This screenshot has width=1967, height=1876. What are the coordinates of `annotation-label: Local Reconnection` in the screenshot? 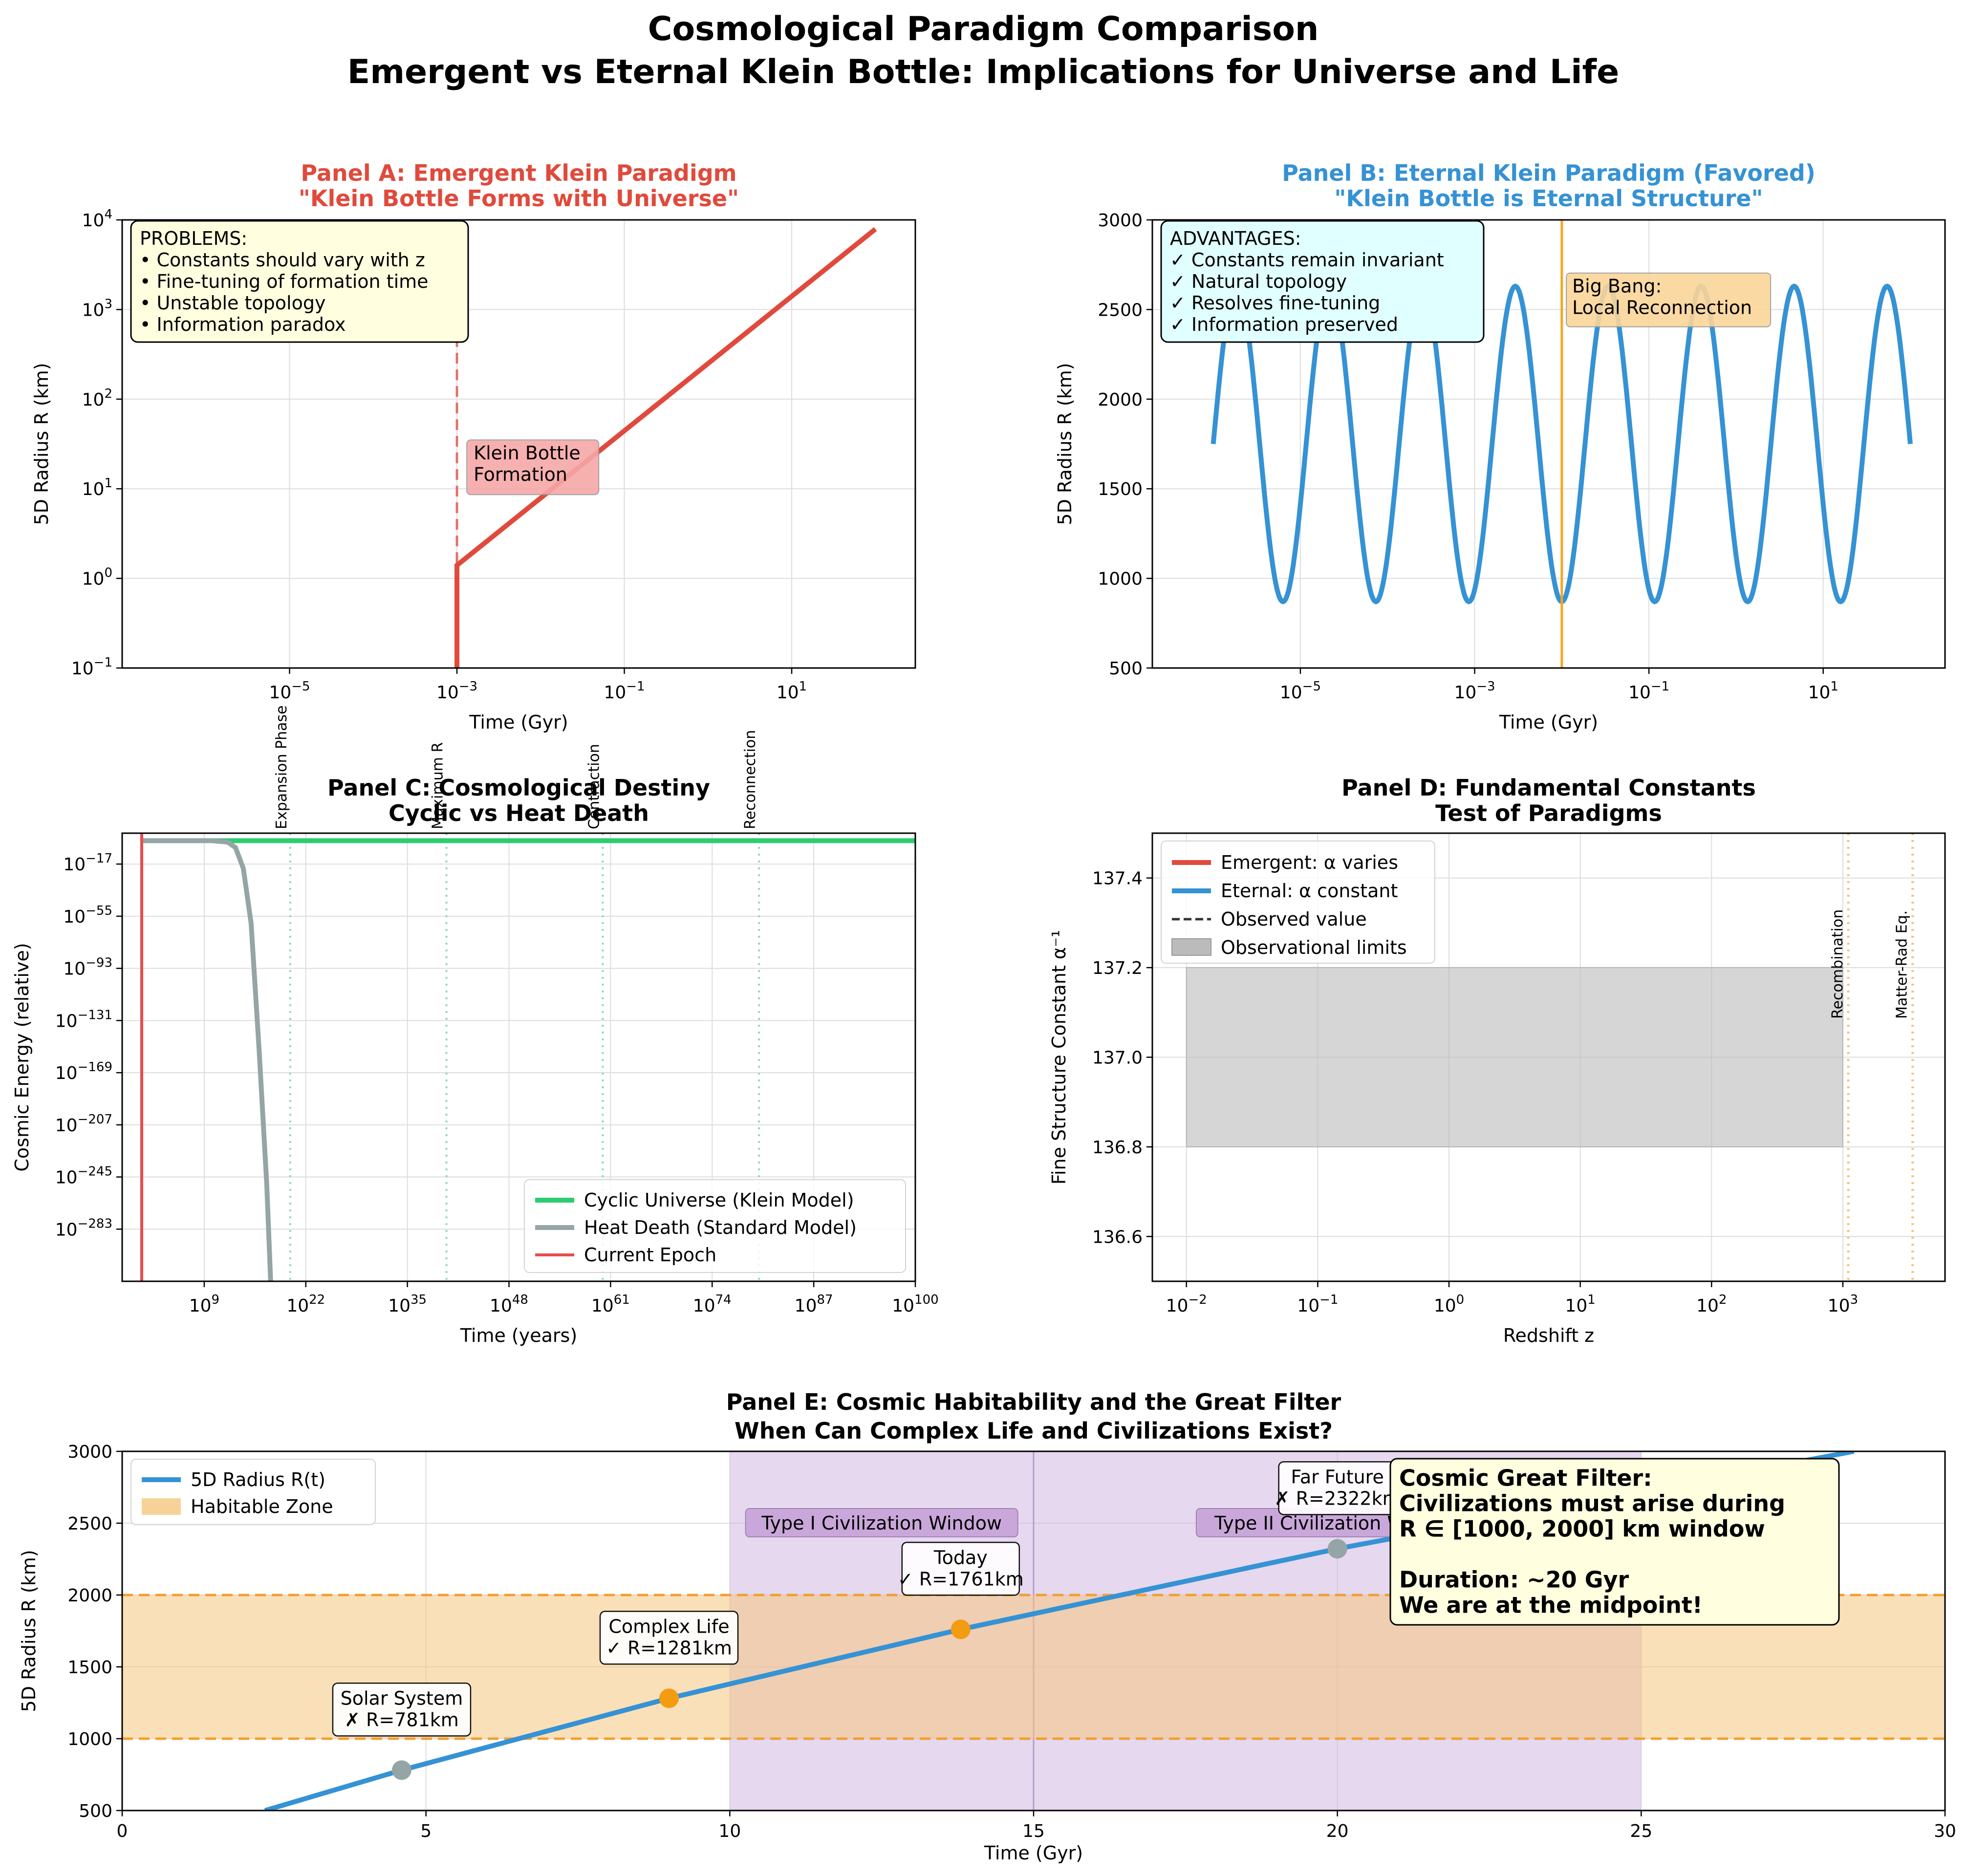 It's located at (1662, 308).